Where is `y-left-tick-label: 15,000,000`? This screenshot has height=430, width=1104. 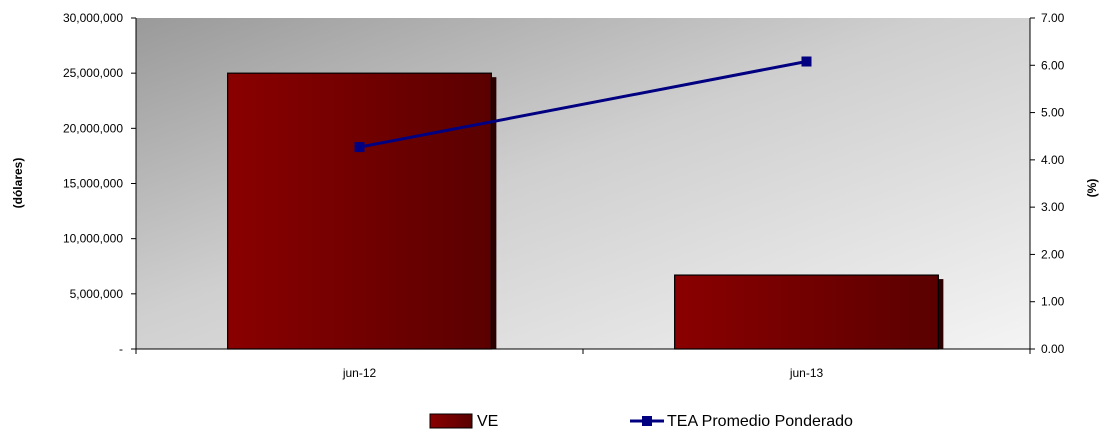
y-left-tick-label: 15,000,000 is located at coordinates (93, 184).